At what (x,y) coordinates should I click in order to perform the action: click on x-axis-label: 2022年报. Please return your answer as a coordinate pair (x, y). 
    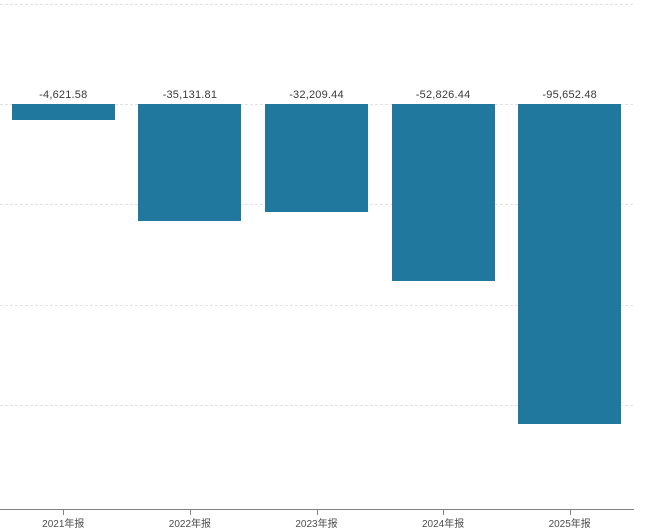
    Looking at the image, I should click on (190, 524).